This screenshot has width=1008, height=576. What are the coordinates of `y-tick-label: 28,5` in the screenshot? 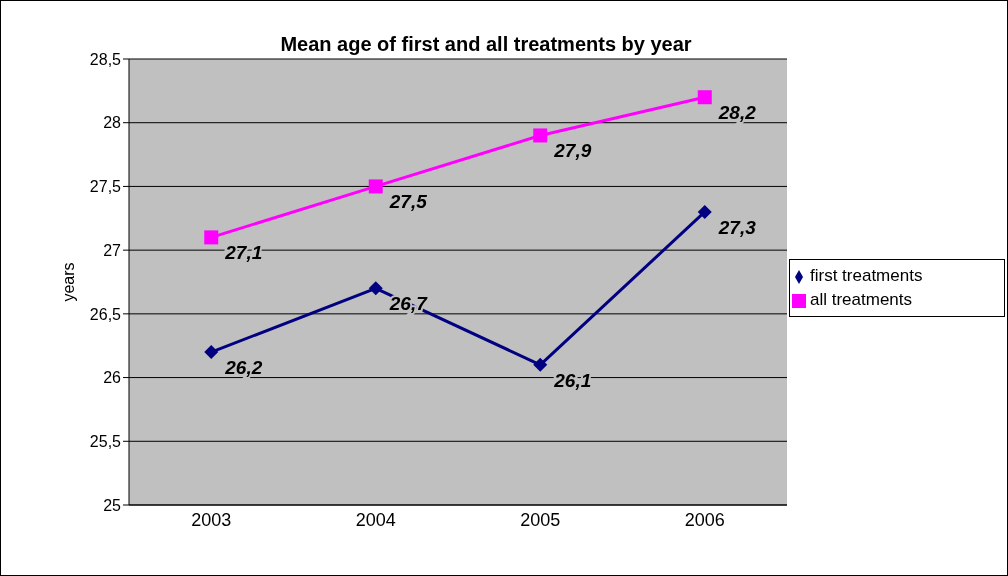 It's located at (105, 59).